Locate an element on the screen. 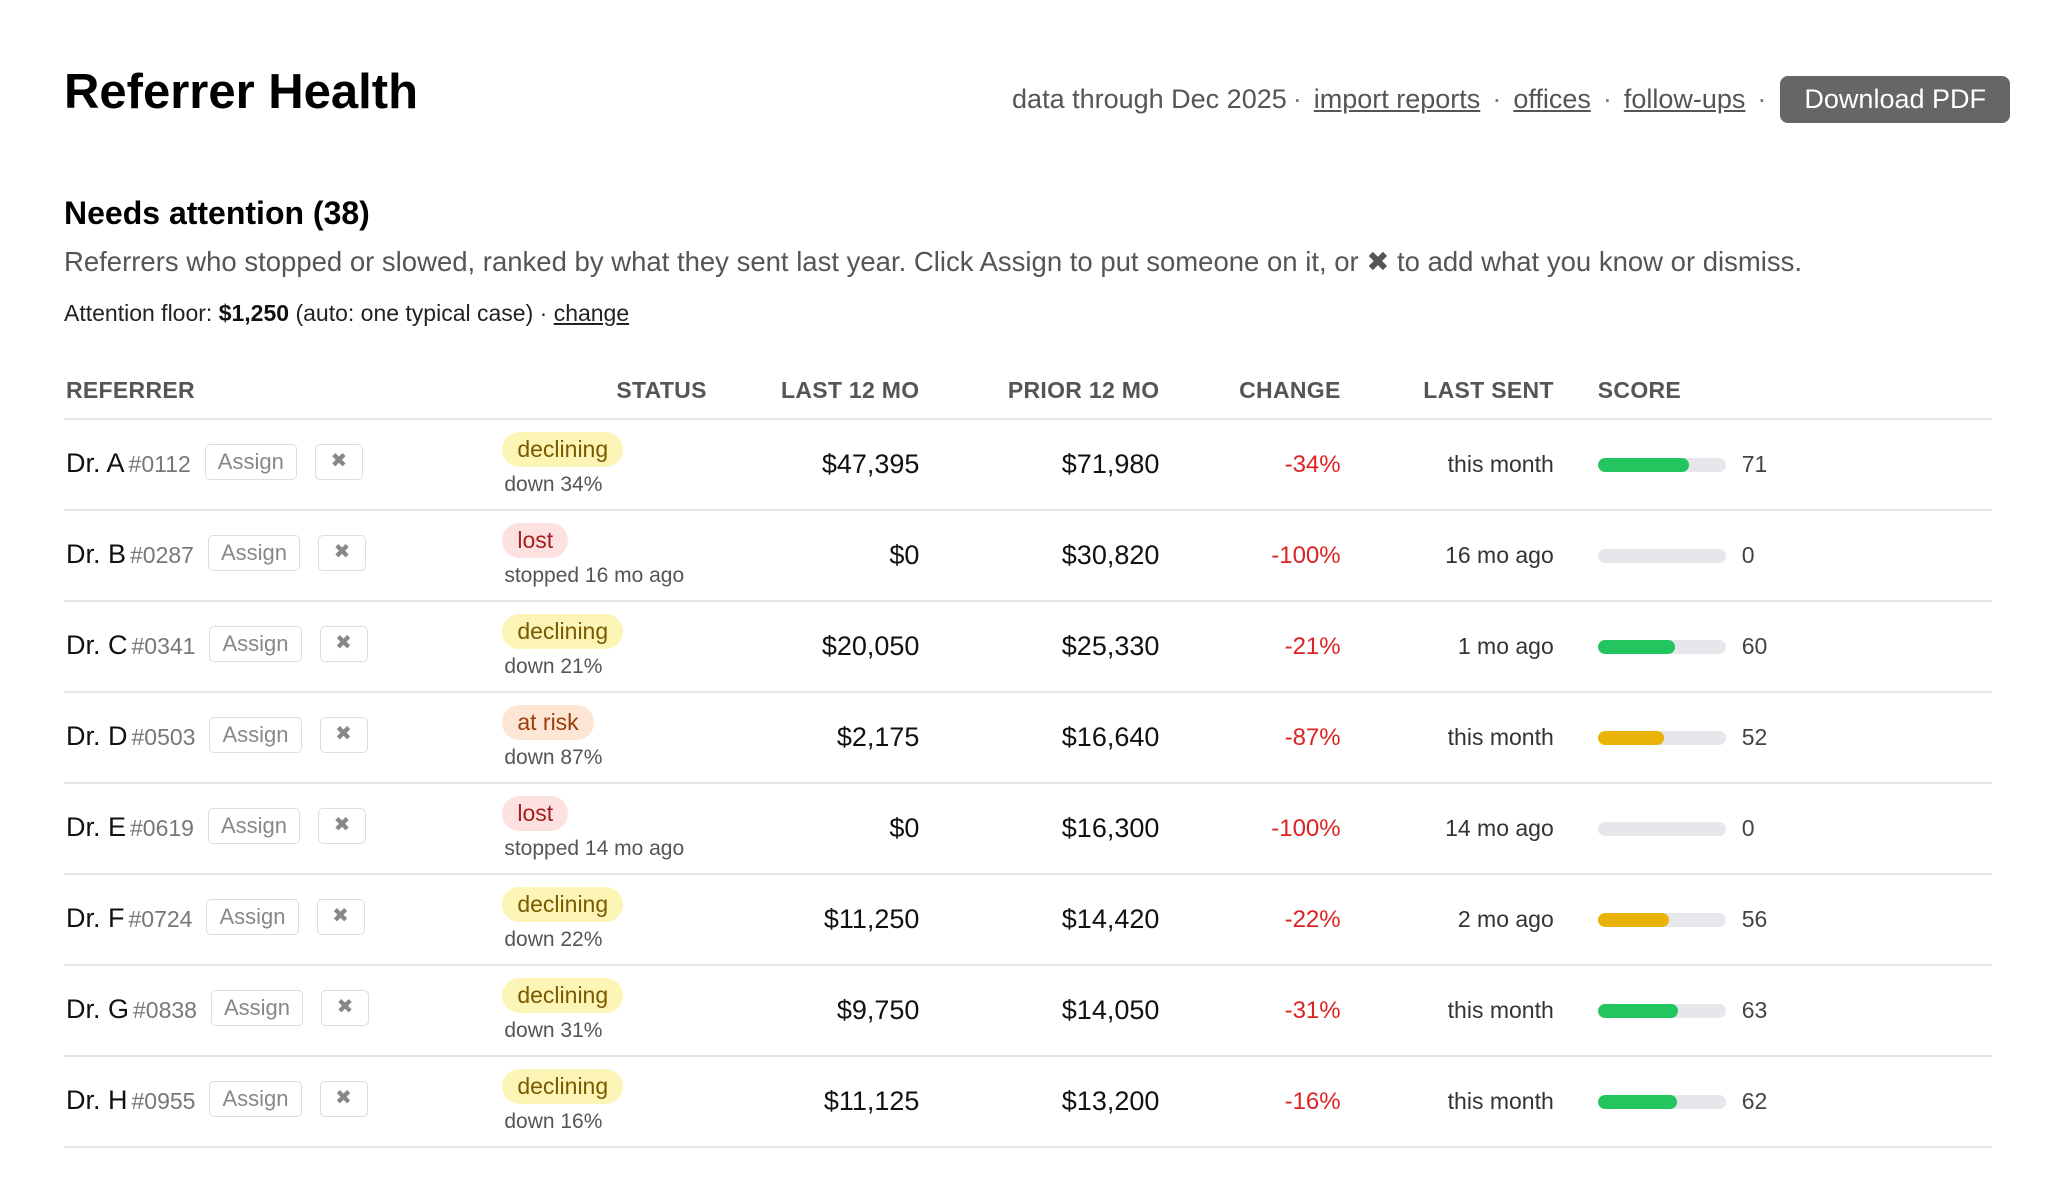 Image resolution: width=2048 pixels, height=1202 pixels. status-detail: down 87% is located at coordinates (553, 757).